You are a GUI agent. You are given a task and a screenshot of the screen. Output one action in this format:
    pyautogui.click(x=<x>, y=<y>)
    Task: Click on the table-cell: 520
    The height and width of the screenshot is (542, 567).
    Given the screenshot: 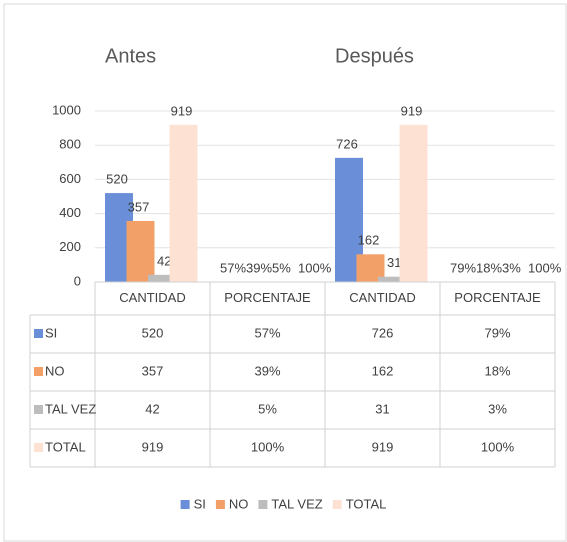 What is the action you would take?
    pyautogui.click(x=153, y=332)
    